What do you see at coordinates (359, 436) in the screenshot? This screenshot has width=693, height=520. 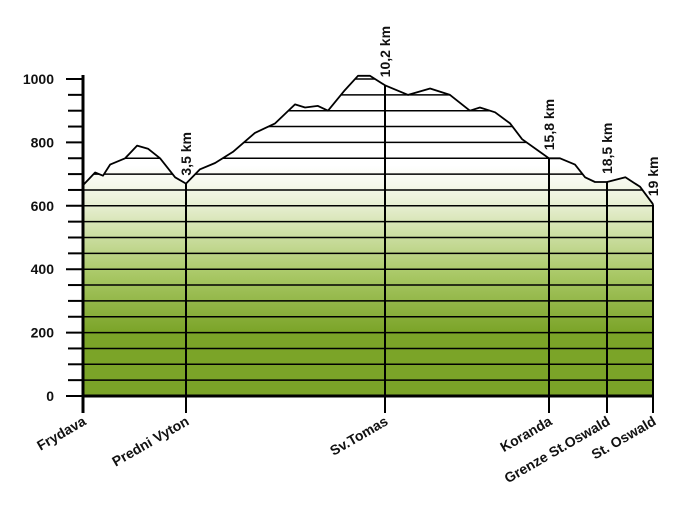 I see `waypoint-label: Sv.Tomas` at bounding box center [359, 436].